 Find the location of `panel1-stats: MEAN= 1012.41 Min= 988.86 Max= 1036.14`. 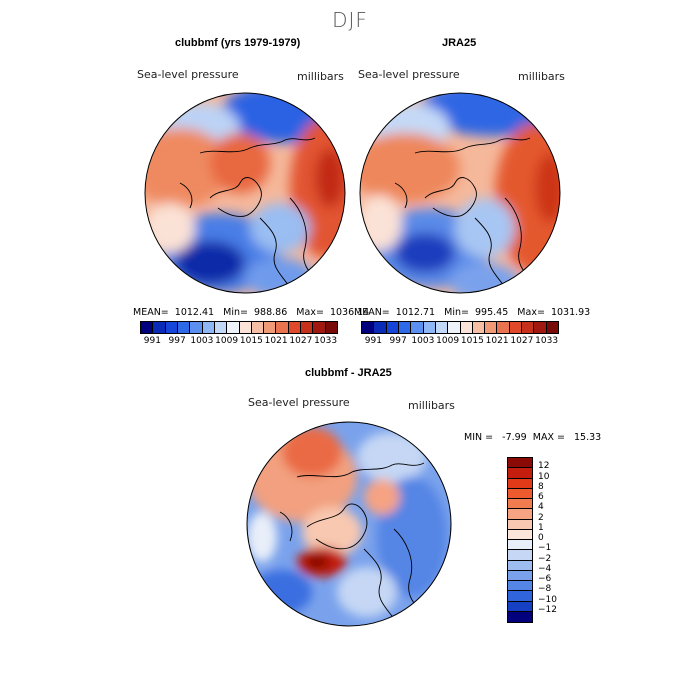

panel1-stats: MEAN= 1012.41 Min= 988.86 Max= 1036.14 is located at coordinates (251, 312).